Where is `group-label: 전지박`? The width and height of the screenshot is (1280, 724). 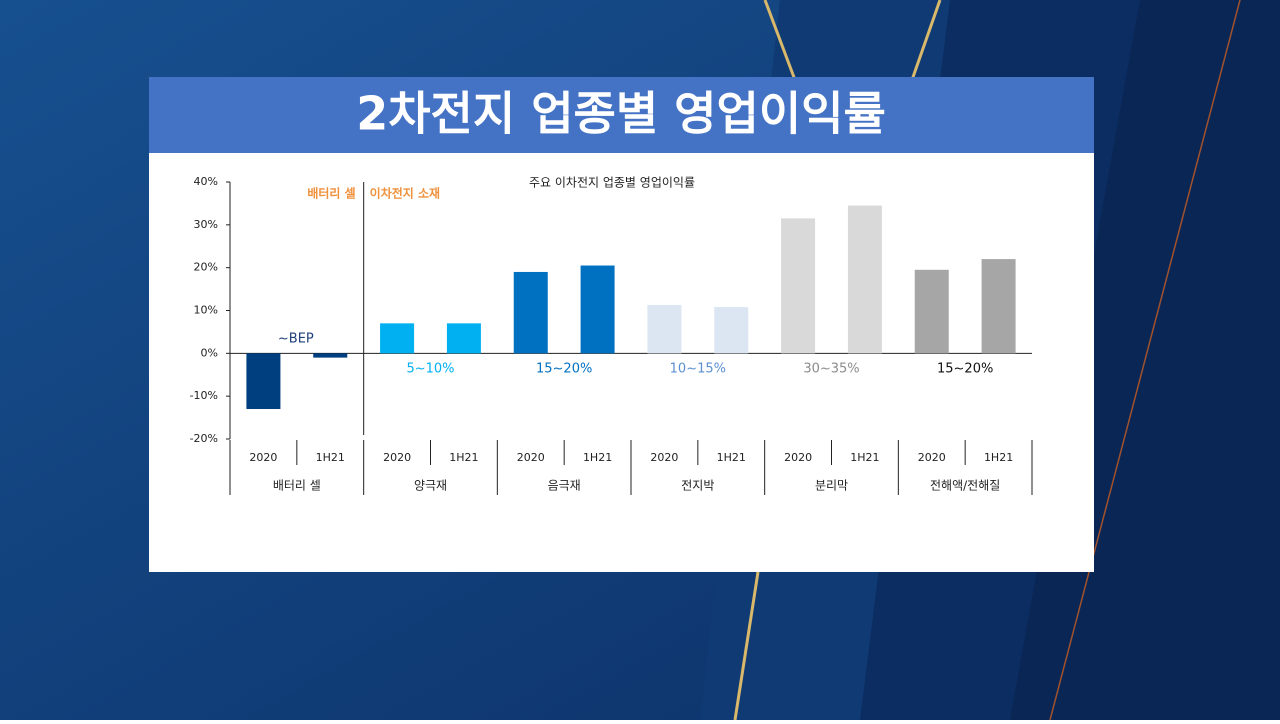 group-label: 전지박 is located at coordinates (697, 486).